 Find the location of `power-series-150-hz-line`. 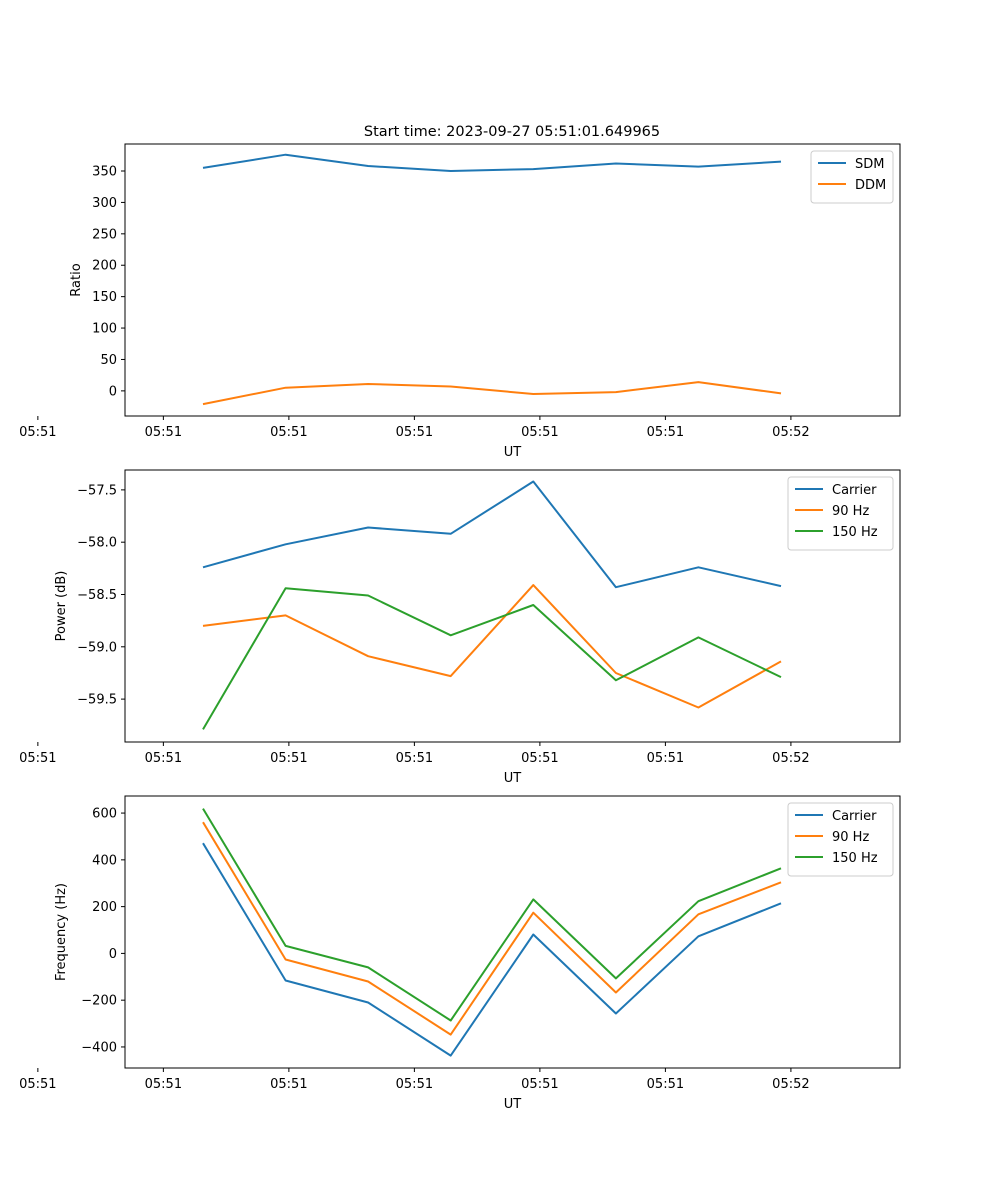

power-series-150-hz-line is located at coordinates (492, 658).